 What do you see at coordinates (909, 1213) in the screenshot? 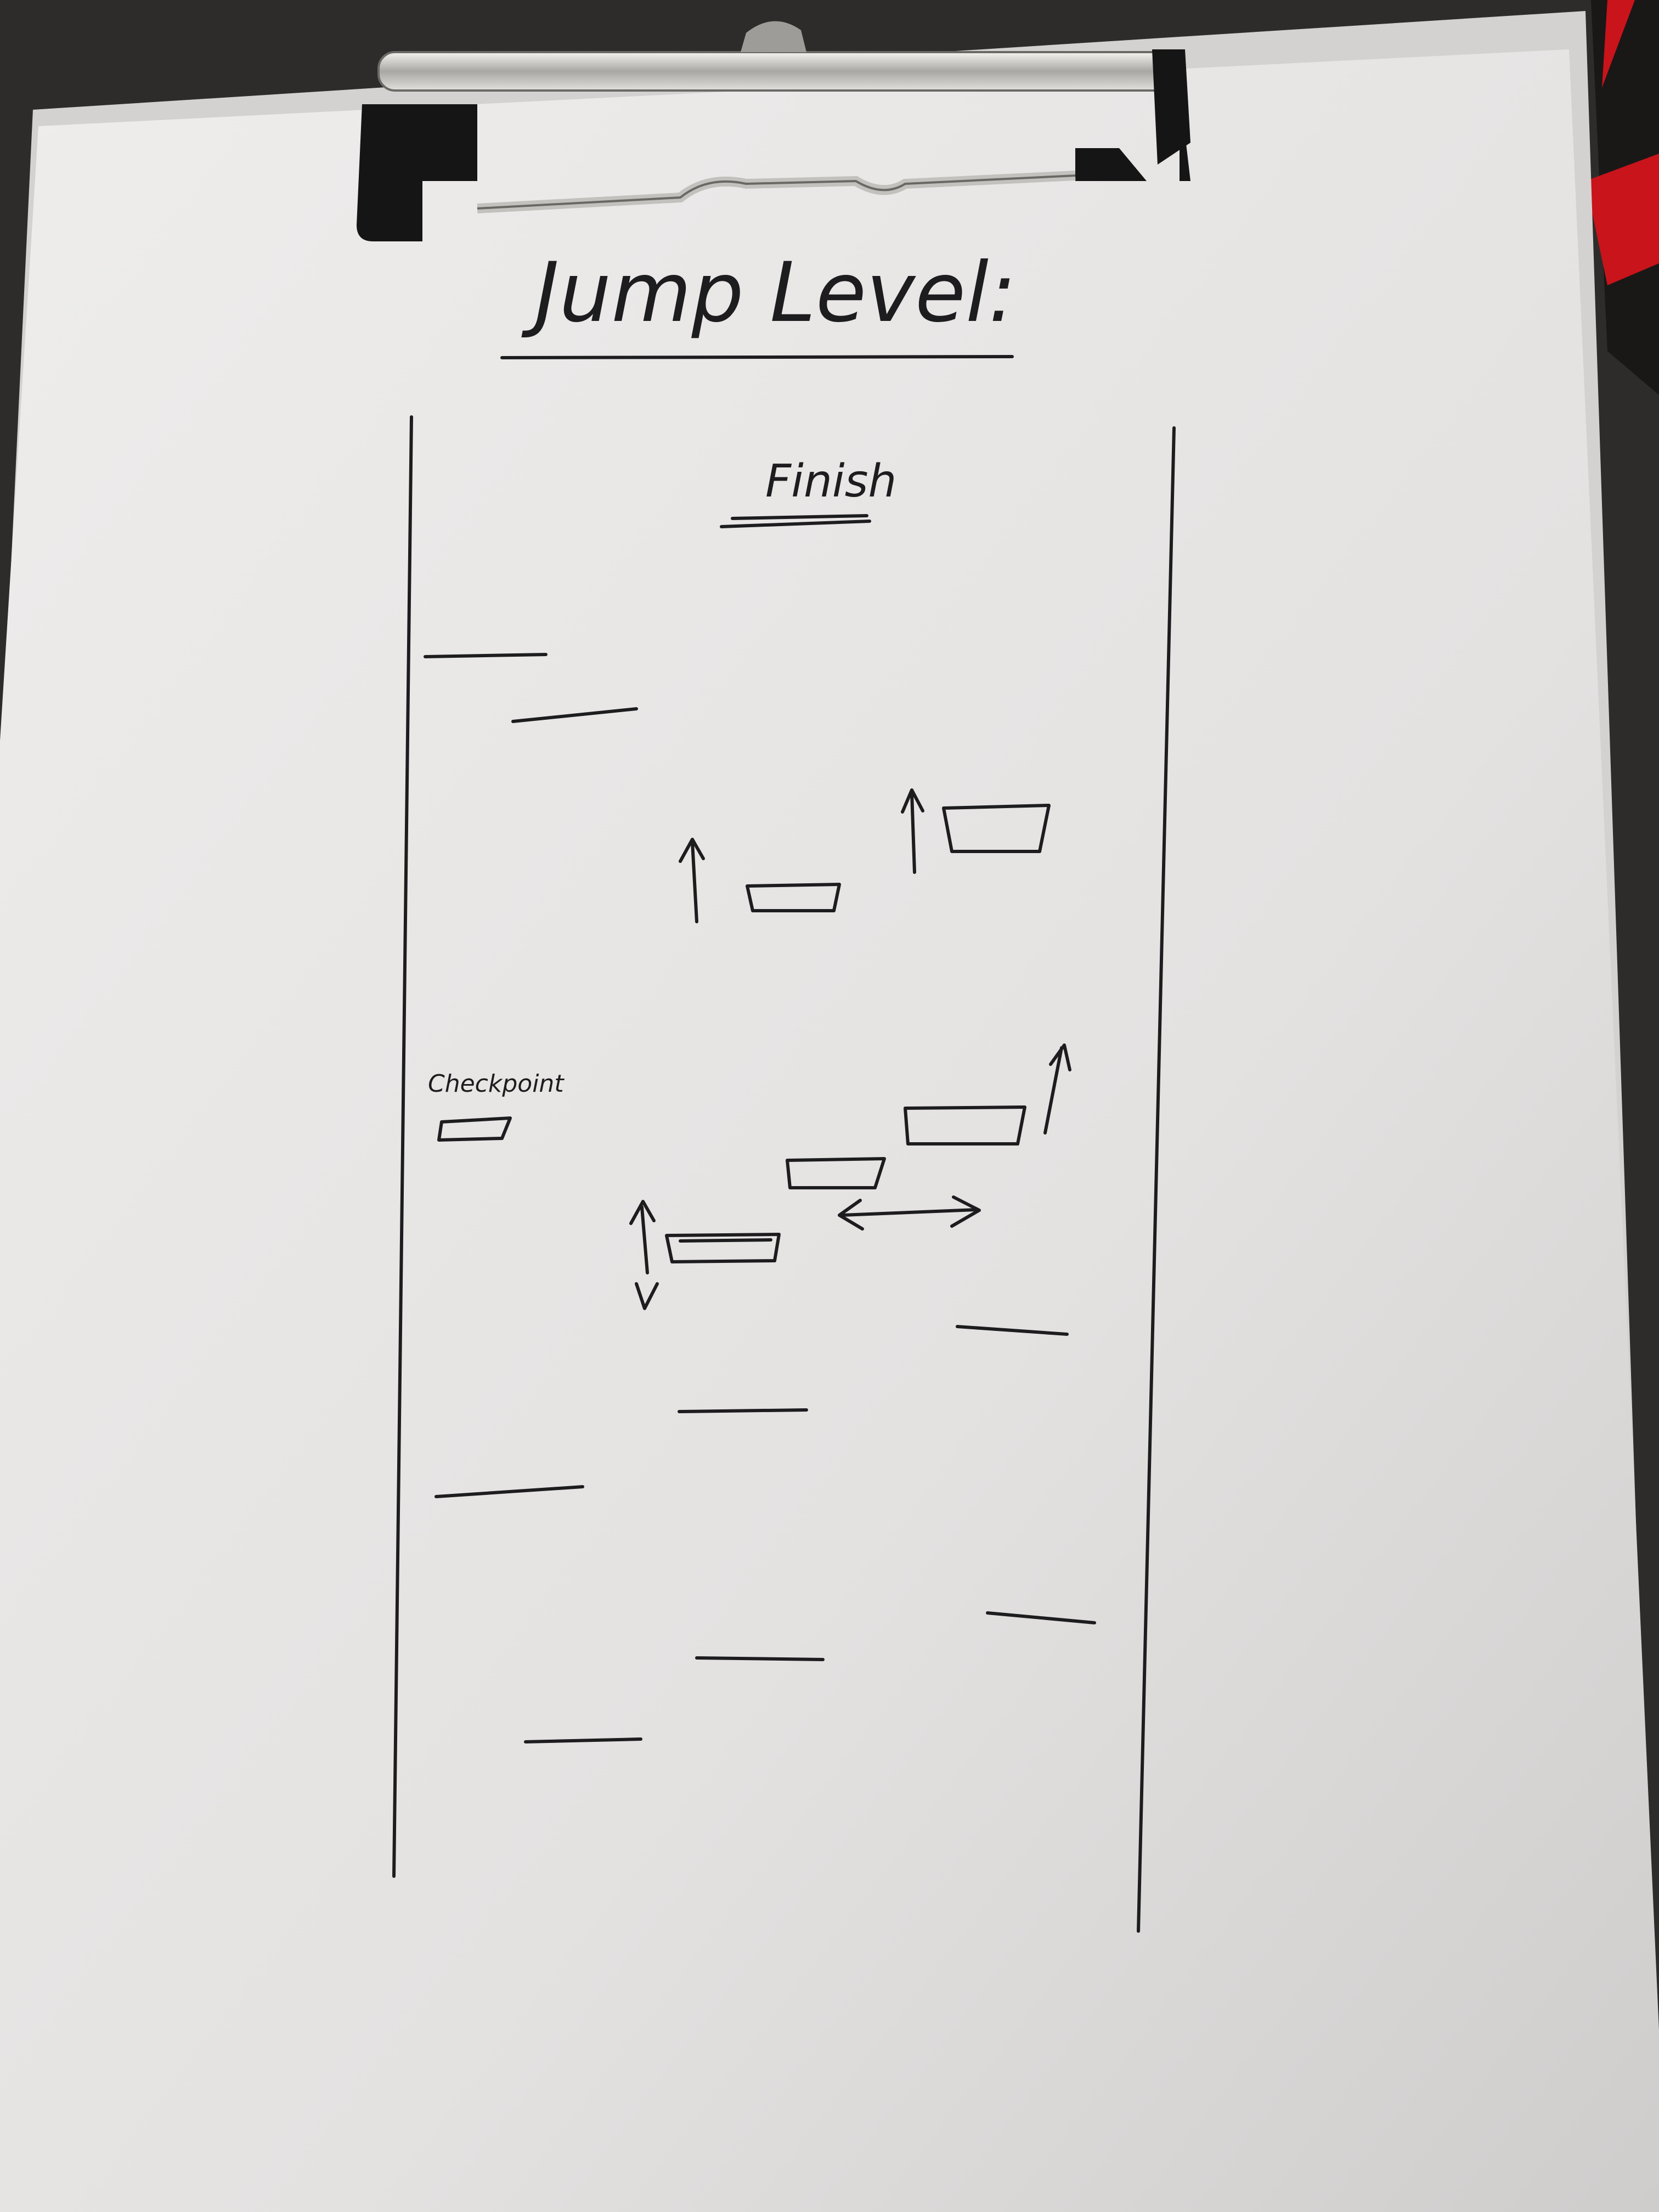
I see `arrow-left-right-icon` at bounding box center [909, 1213].